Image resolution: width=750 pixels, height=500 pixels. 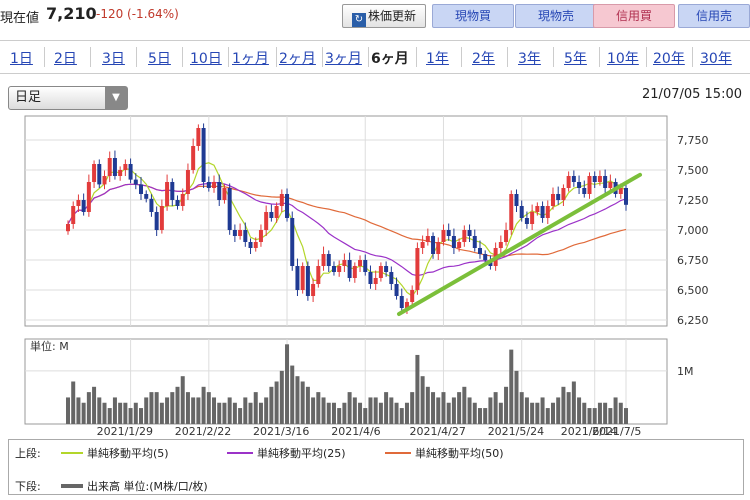 What do you see at coordinates (65, 59) in the screenshot?
I see `tab-2d: 2日` at bounding box center [65, 59].